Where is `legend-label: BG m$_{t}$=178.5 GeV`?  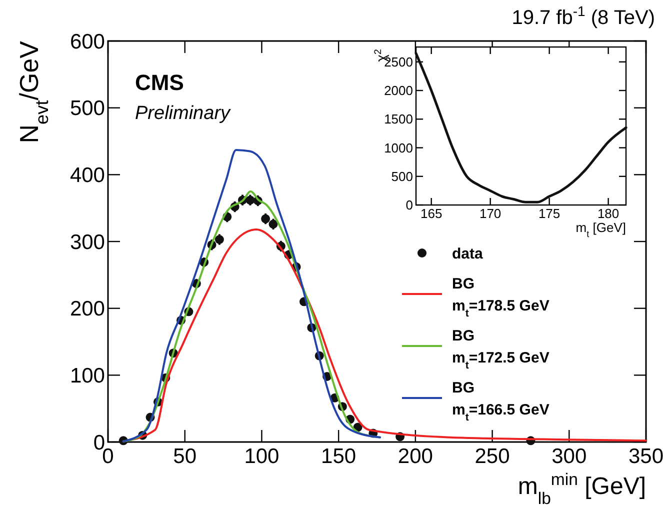 legend-label: BG m$_{t}$=178.5 GeV is located at coordinates (501, 297).